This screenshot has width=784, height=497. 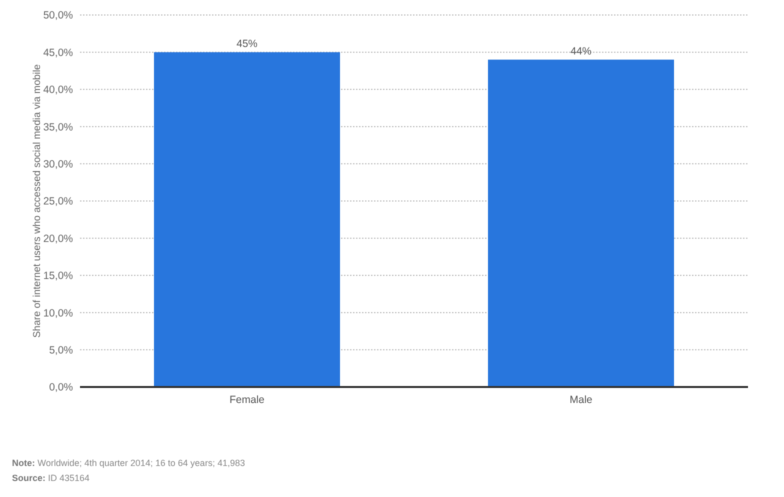 I want to click on y-tick-label: 10,0%, so click(x=58, y=313).